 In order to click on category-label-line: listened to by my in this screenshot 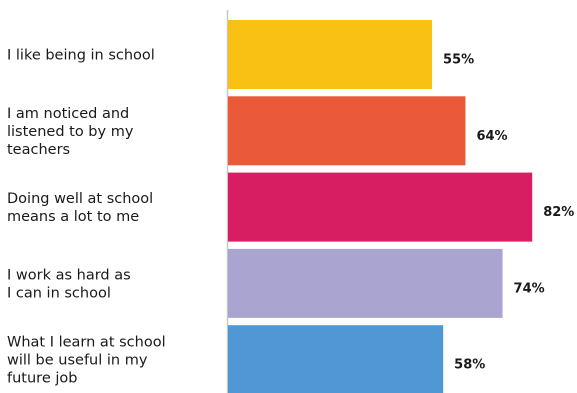, I will do `click(70, 132)`.